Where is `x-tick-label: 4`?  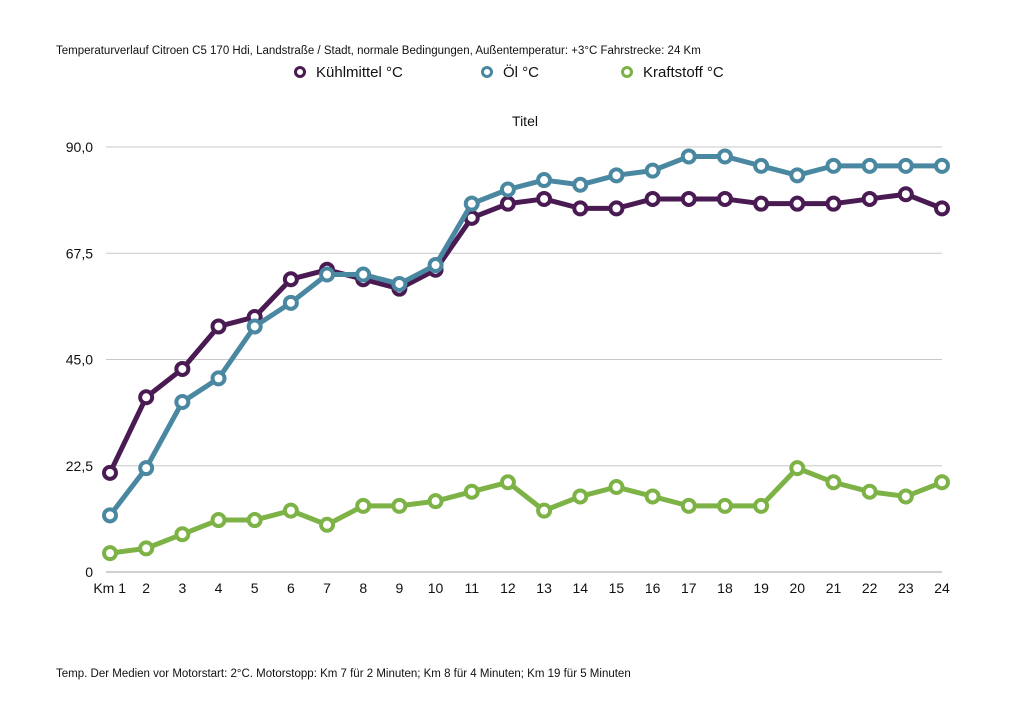 x-tick-label: 4 is located at coordinates (219, 588).